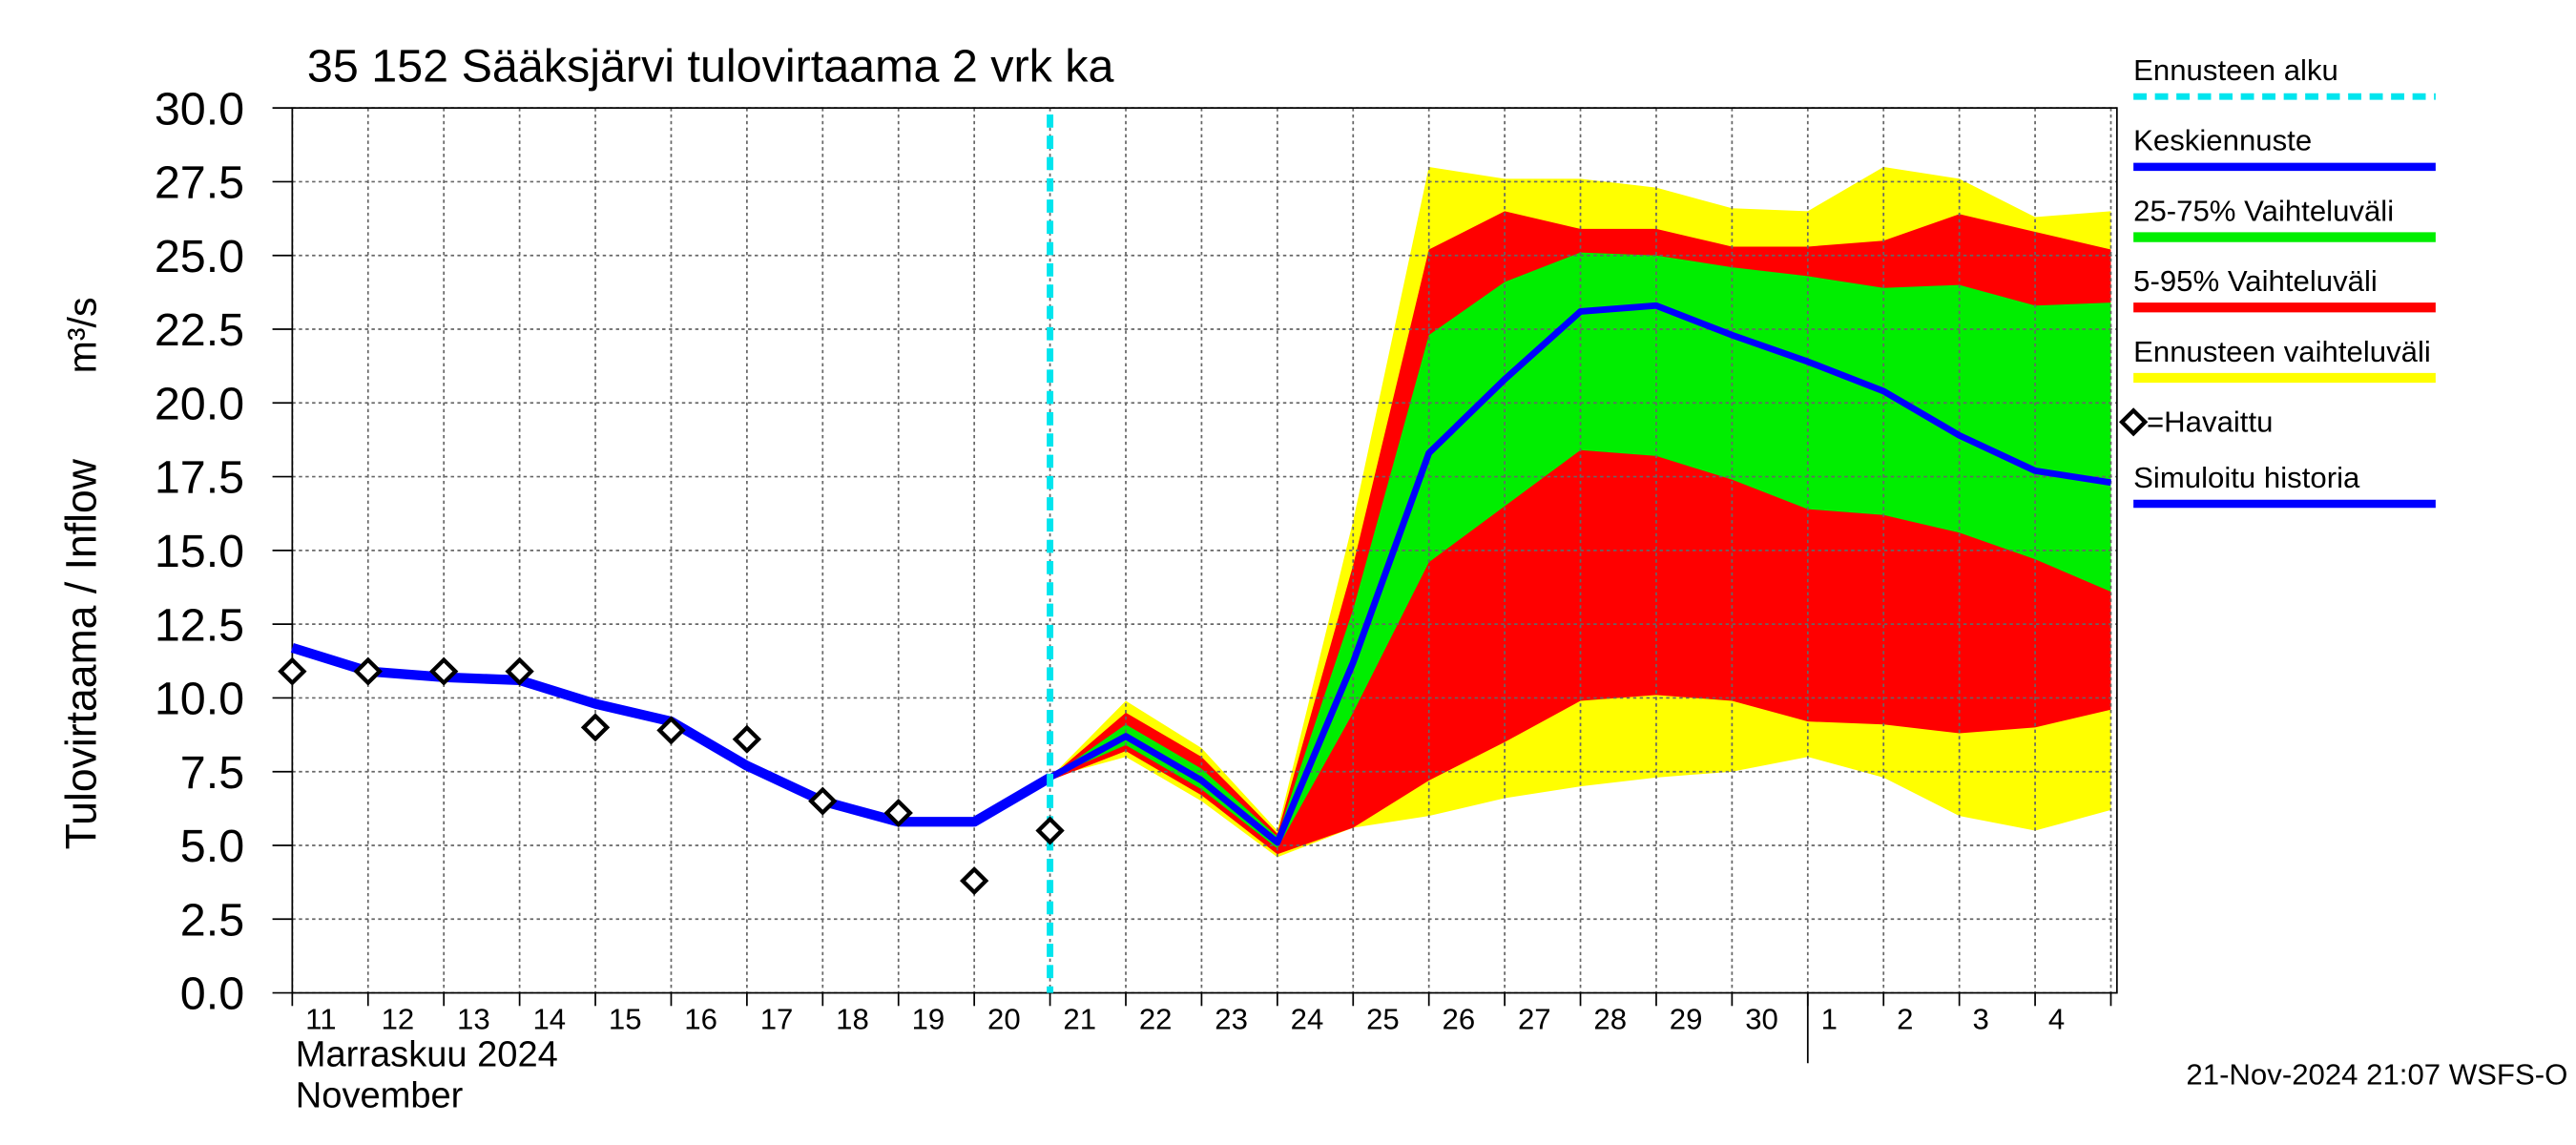 The width and height of the screenshot is (2576, 1145). What do you see at coordinates (2255, 281) in the screenshot?
I see `legend-label: 5-95% Vaihteluväli` at bounding box center [2255, 281].